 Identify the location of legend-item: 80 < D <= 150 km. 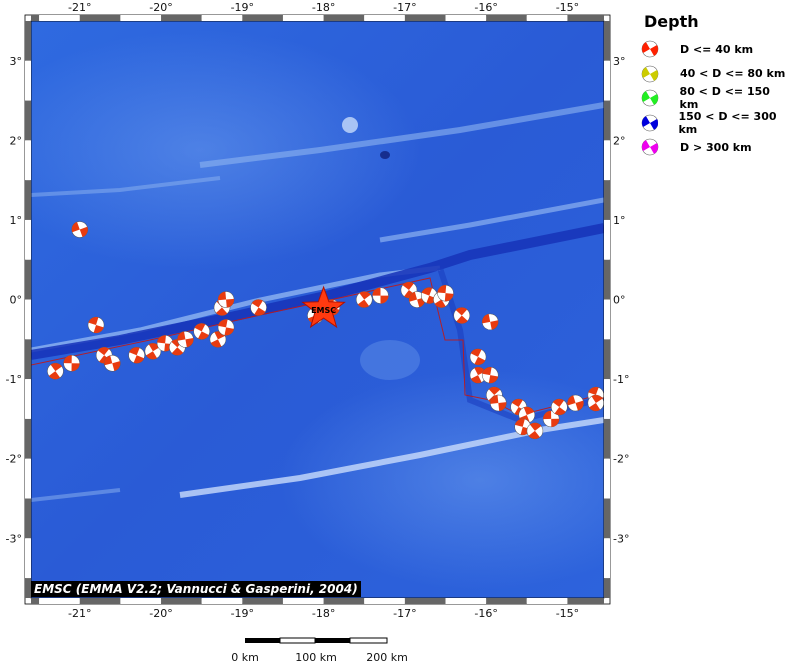
(715, 98).